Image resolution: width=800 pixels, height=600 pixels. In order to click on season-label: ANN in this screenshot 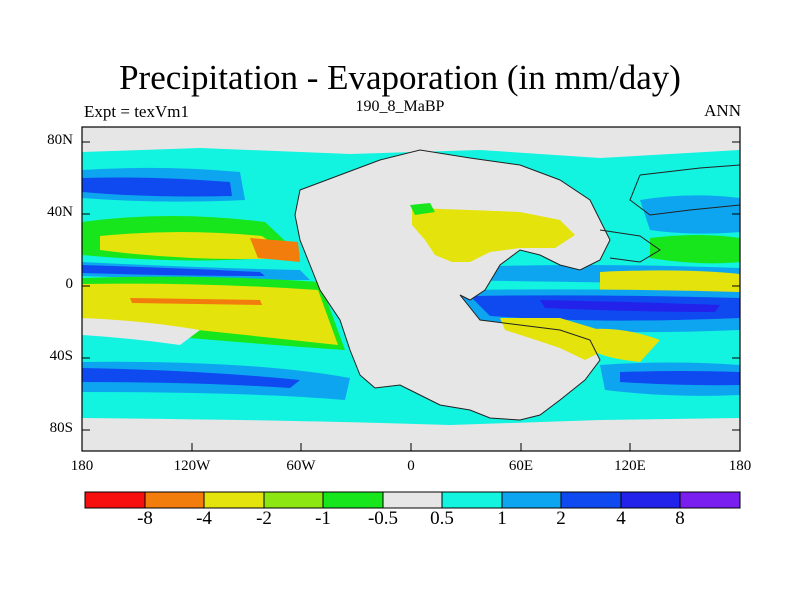, I will do `click(722, 110)`.